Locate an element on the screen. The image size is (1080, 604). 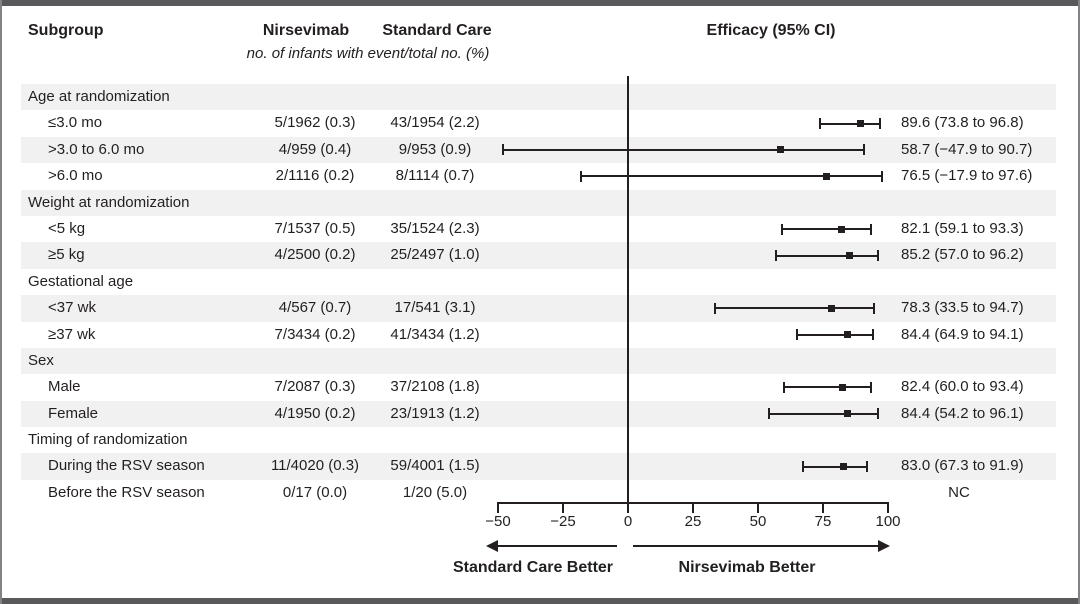
efficacy-value: 76.5 (−17.9 to 97.6) is located at coordinates (967, 176).